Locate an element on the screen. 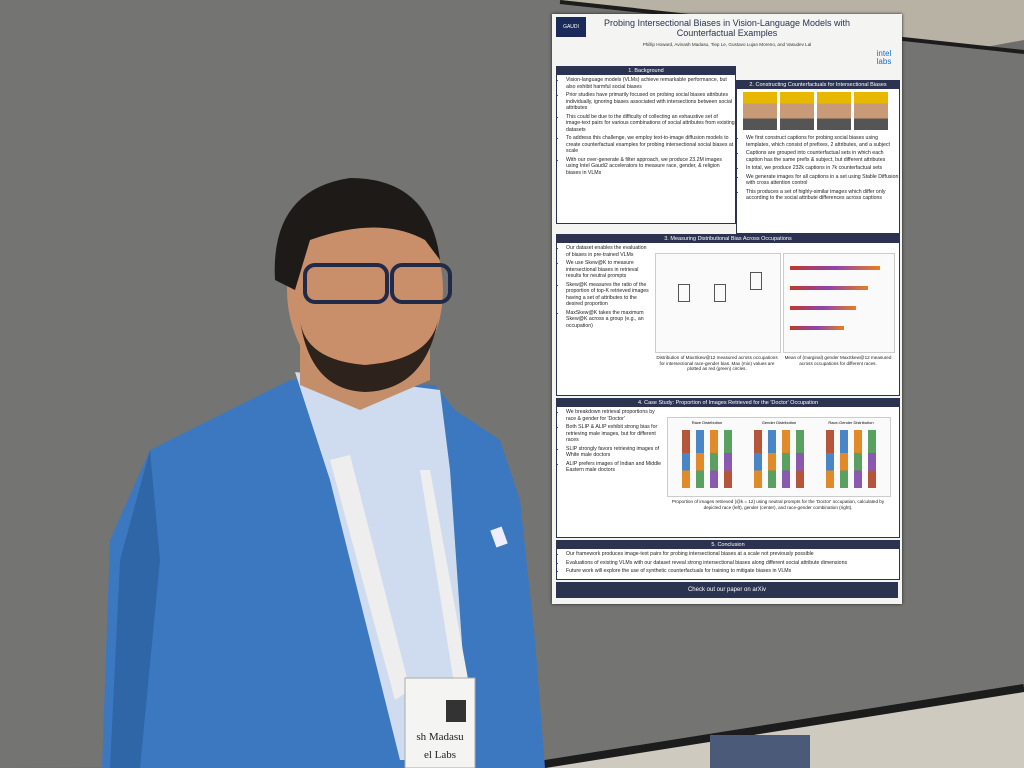 This screenshot has height=768, width=1024. logo: intel labs is located at coordinates (884, 57).